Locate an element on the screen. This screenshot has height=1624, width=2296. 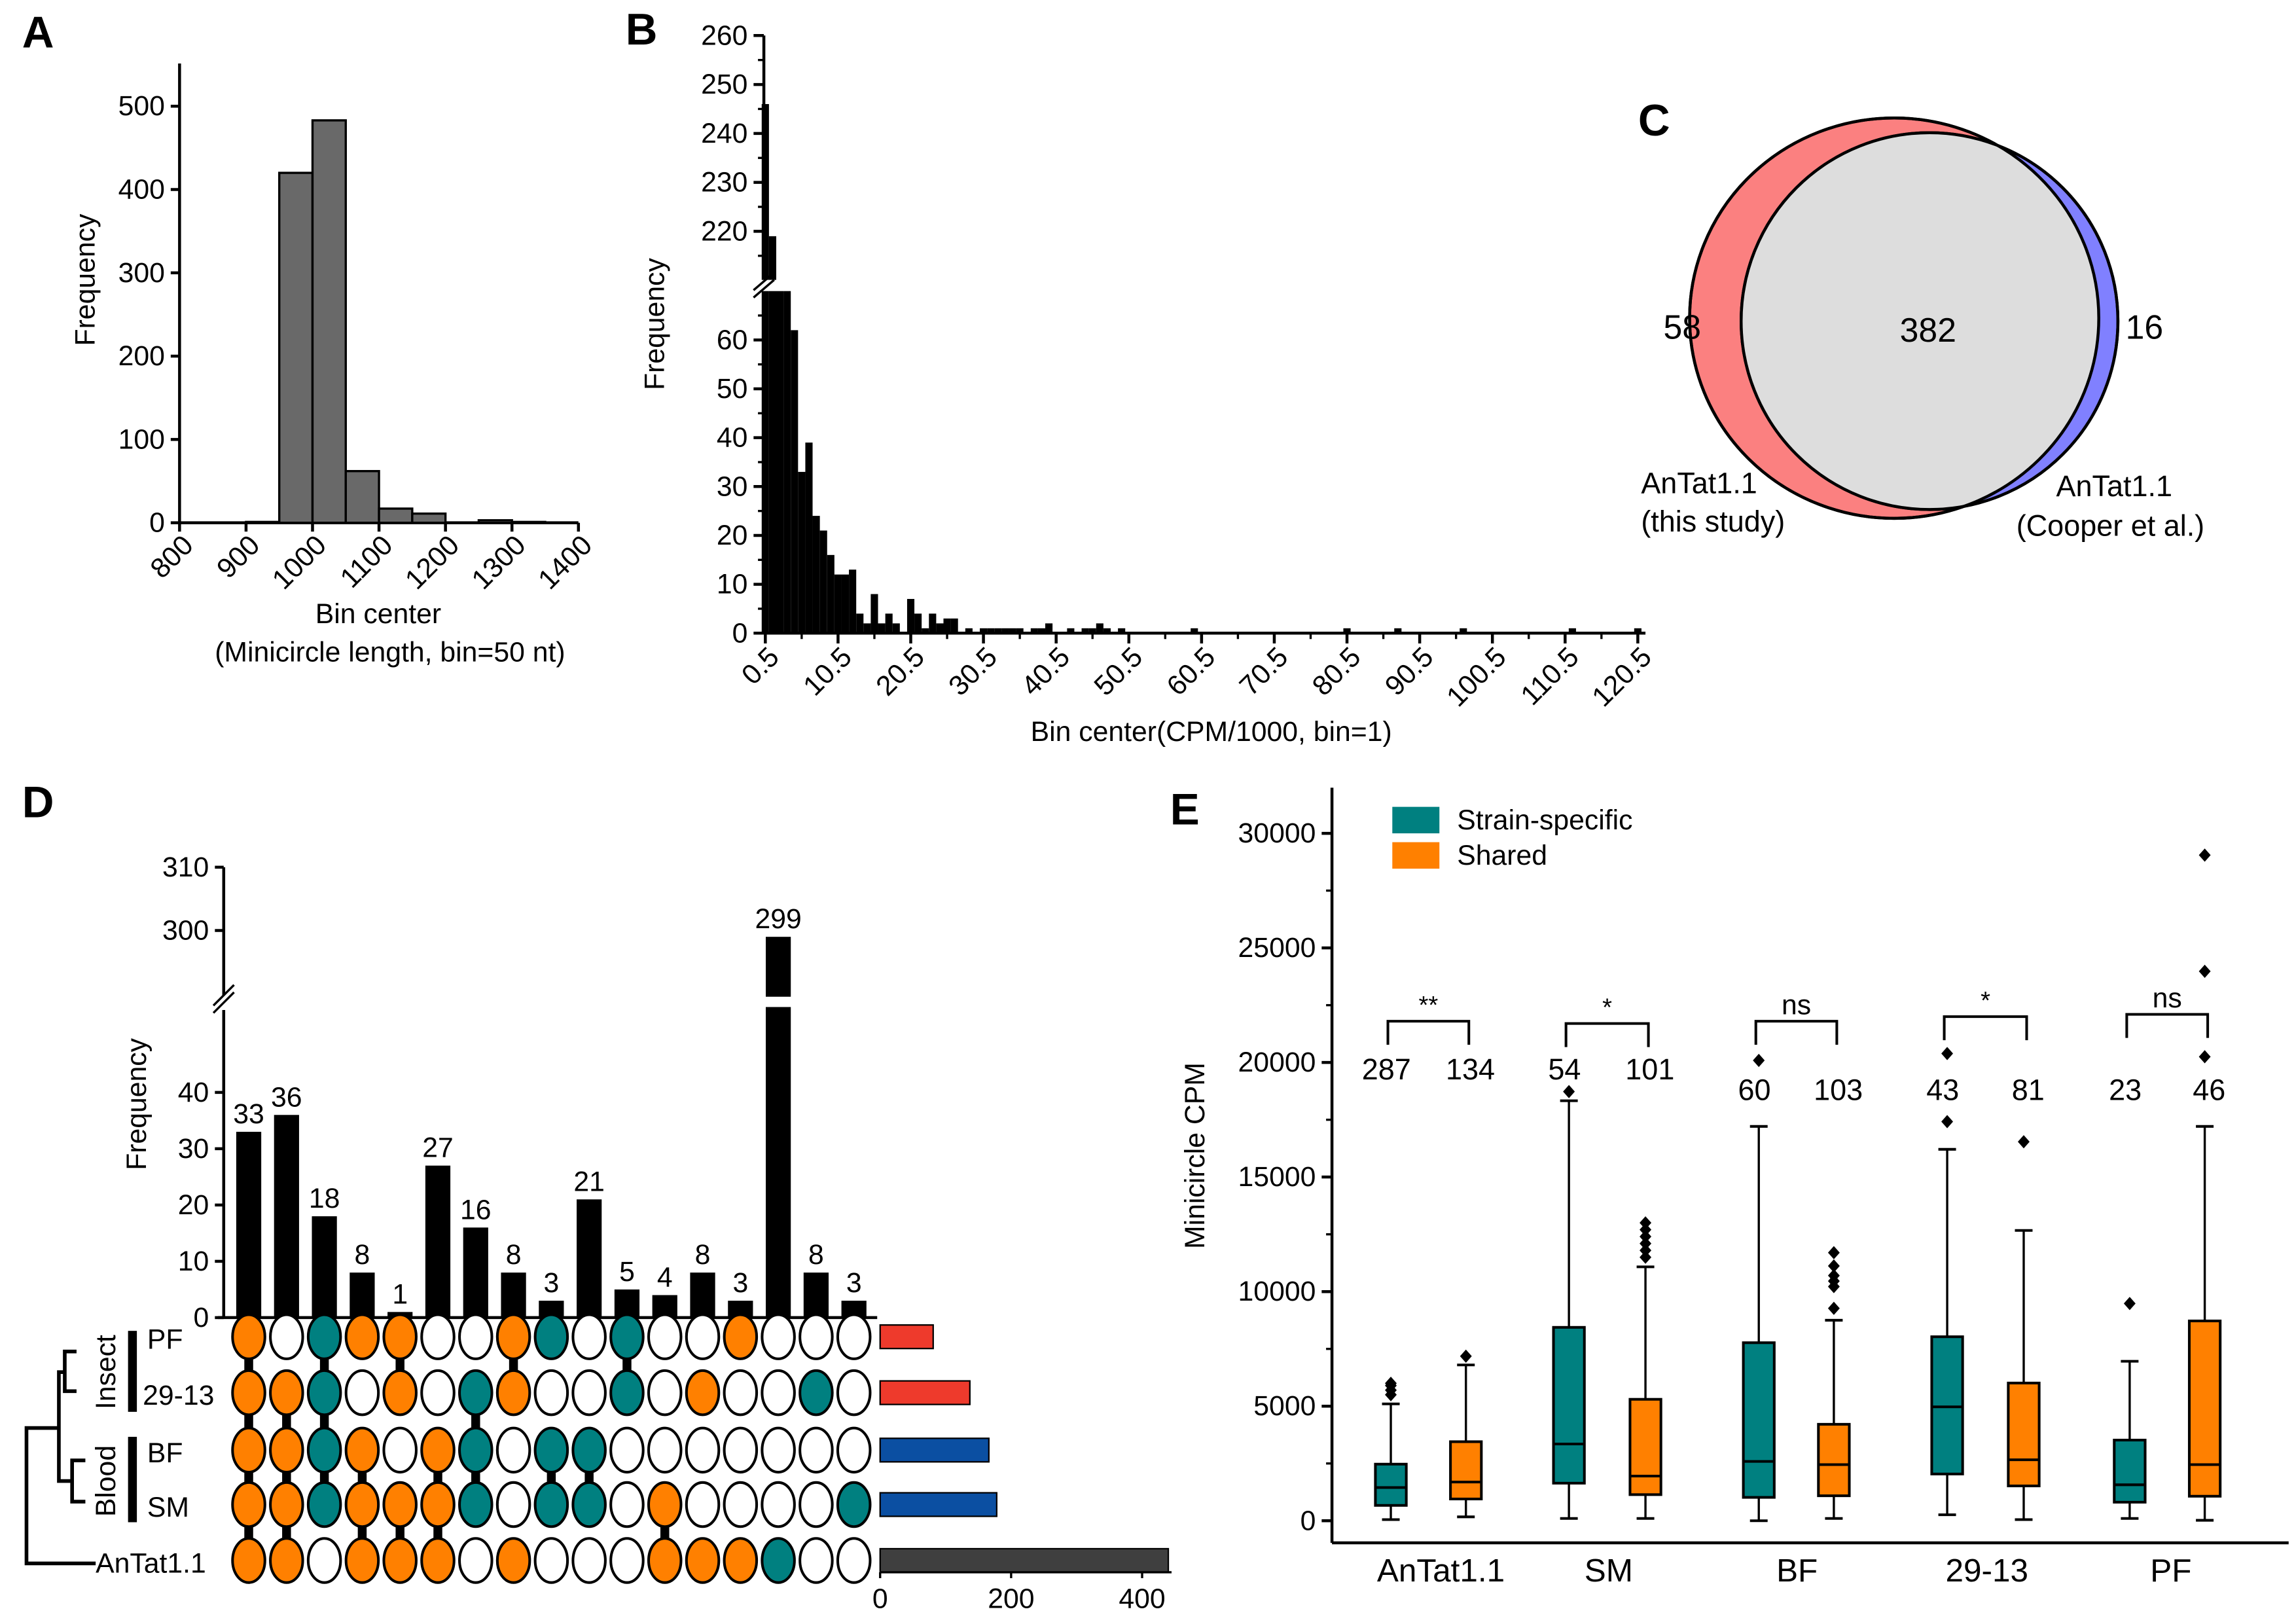
y-axis-label: Frequency is located at coordinates (655, 324).